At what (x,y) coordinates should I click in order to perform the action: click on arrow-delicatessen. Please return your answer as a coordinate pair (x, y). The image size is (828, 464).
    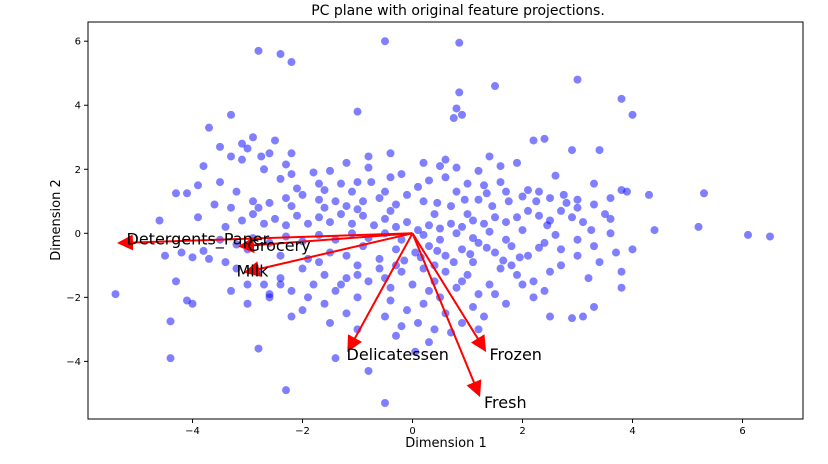
    Looking at the image, I should click on (380, 292).